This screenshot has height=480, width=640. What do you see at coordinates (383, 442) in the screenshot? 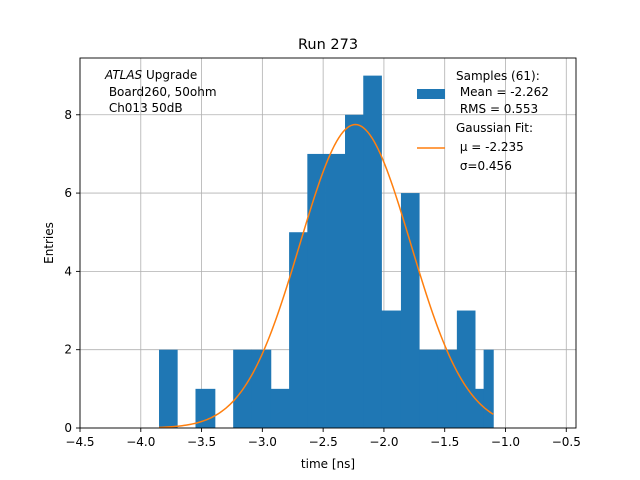
I see `x-tick-label: −2.0` at bounding box center [383, 442].